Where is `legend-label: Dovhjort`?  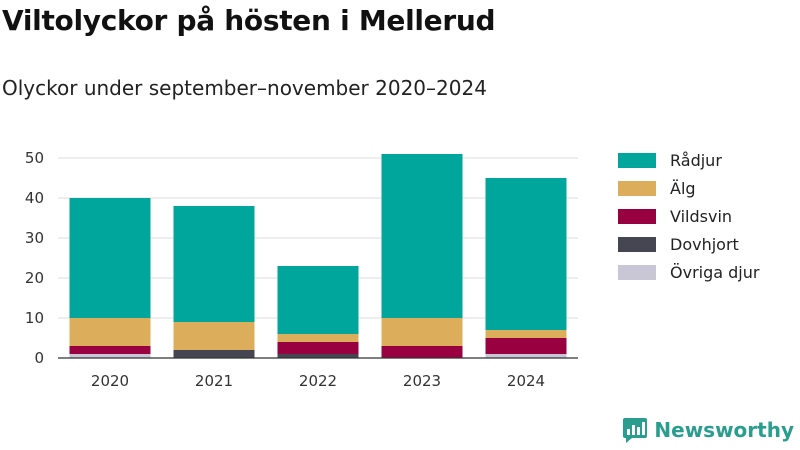
legend-label: Dovhjort is located at coordinates (704, 244).